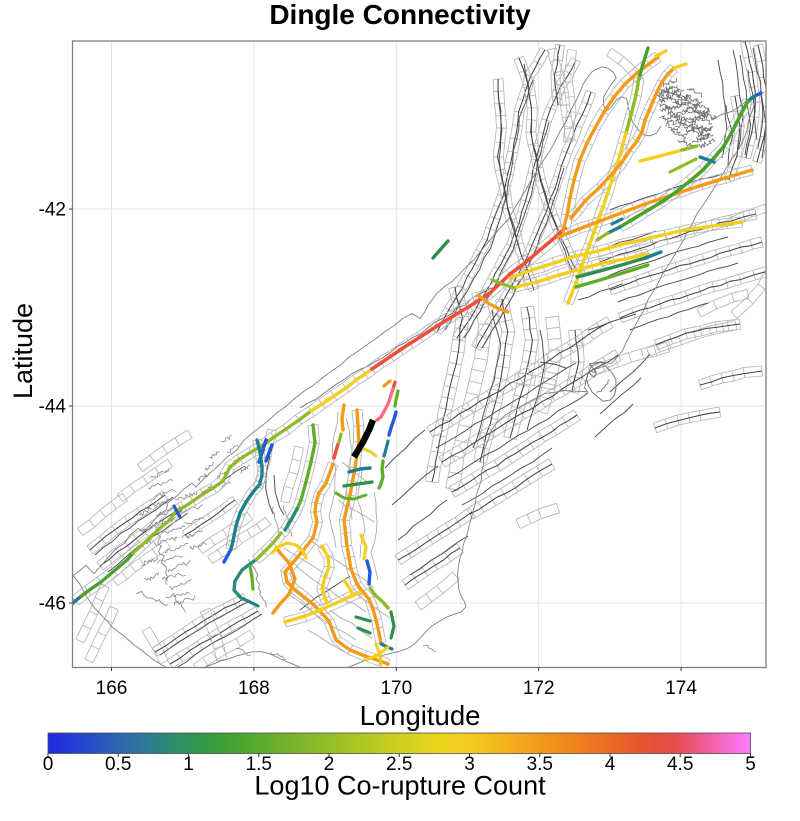  I want to click on svg-text: 166, so click(112, 688).